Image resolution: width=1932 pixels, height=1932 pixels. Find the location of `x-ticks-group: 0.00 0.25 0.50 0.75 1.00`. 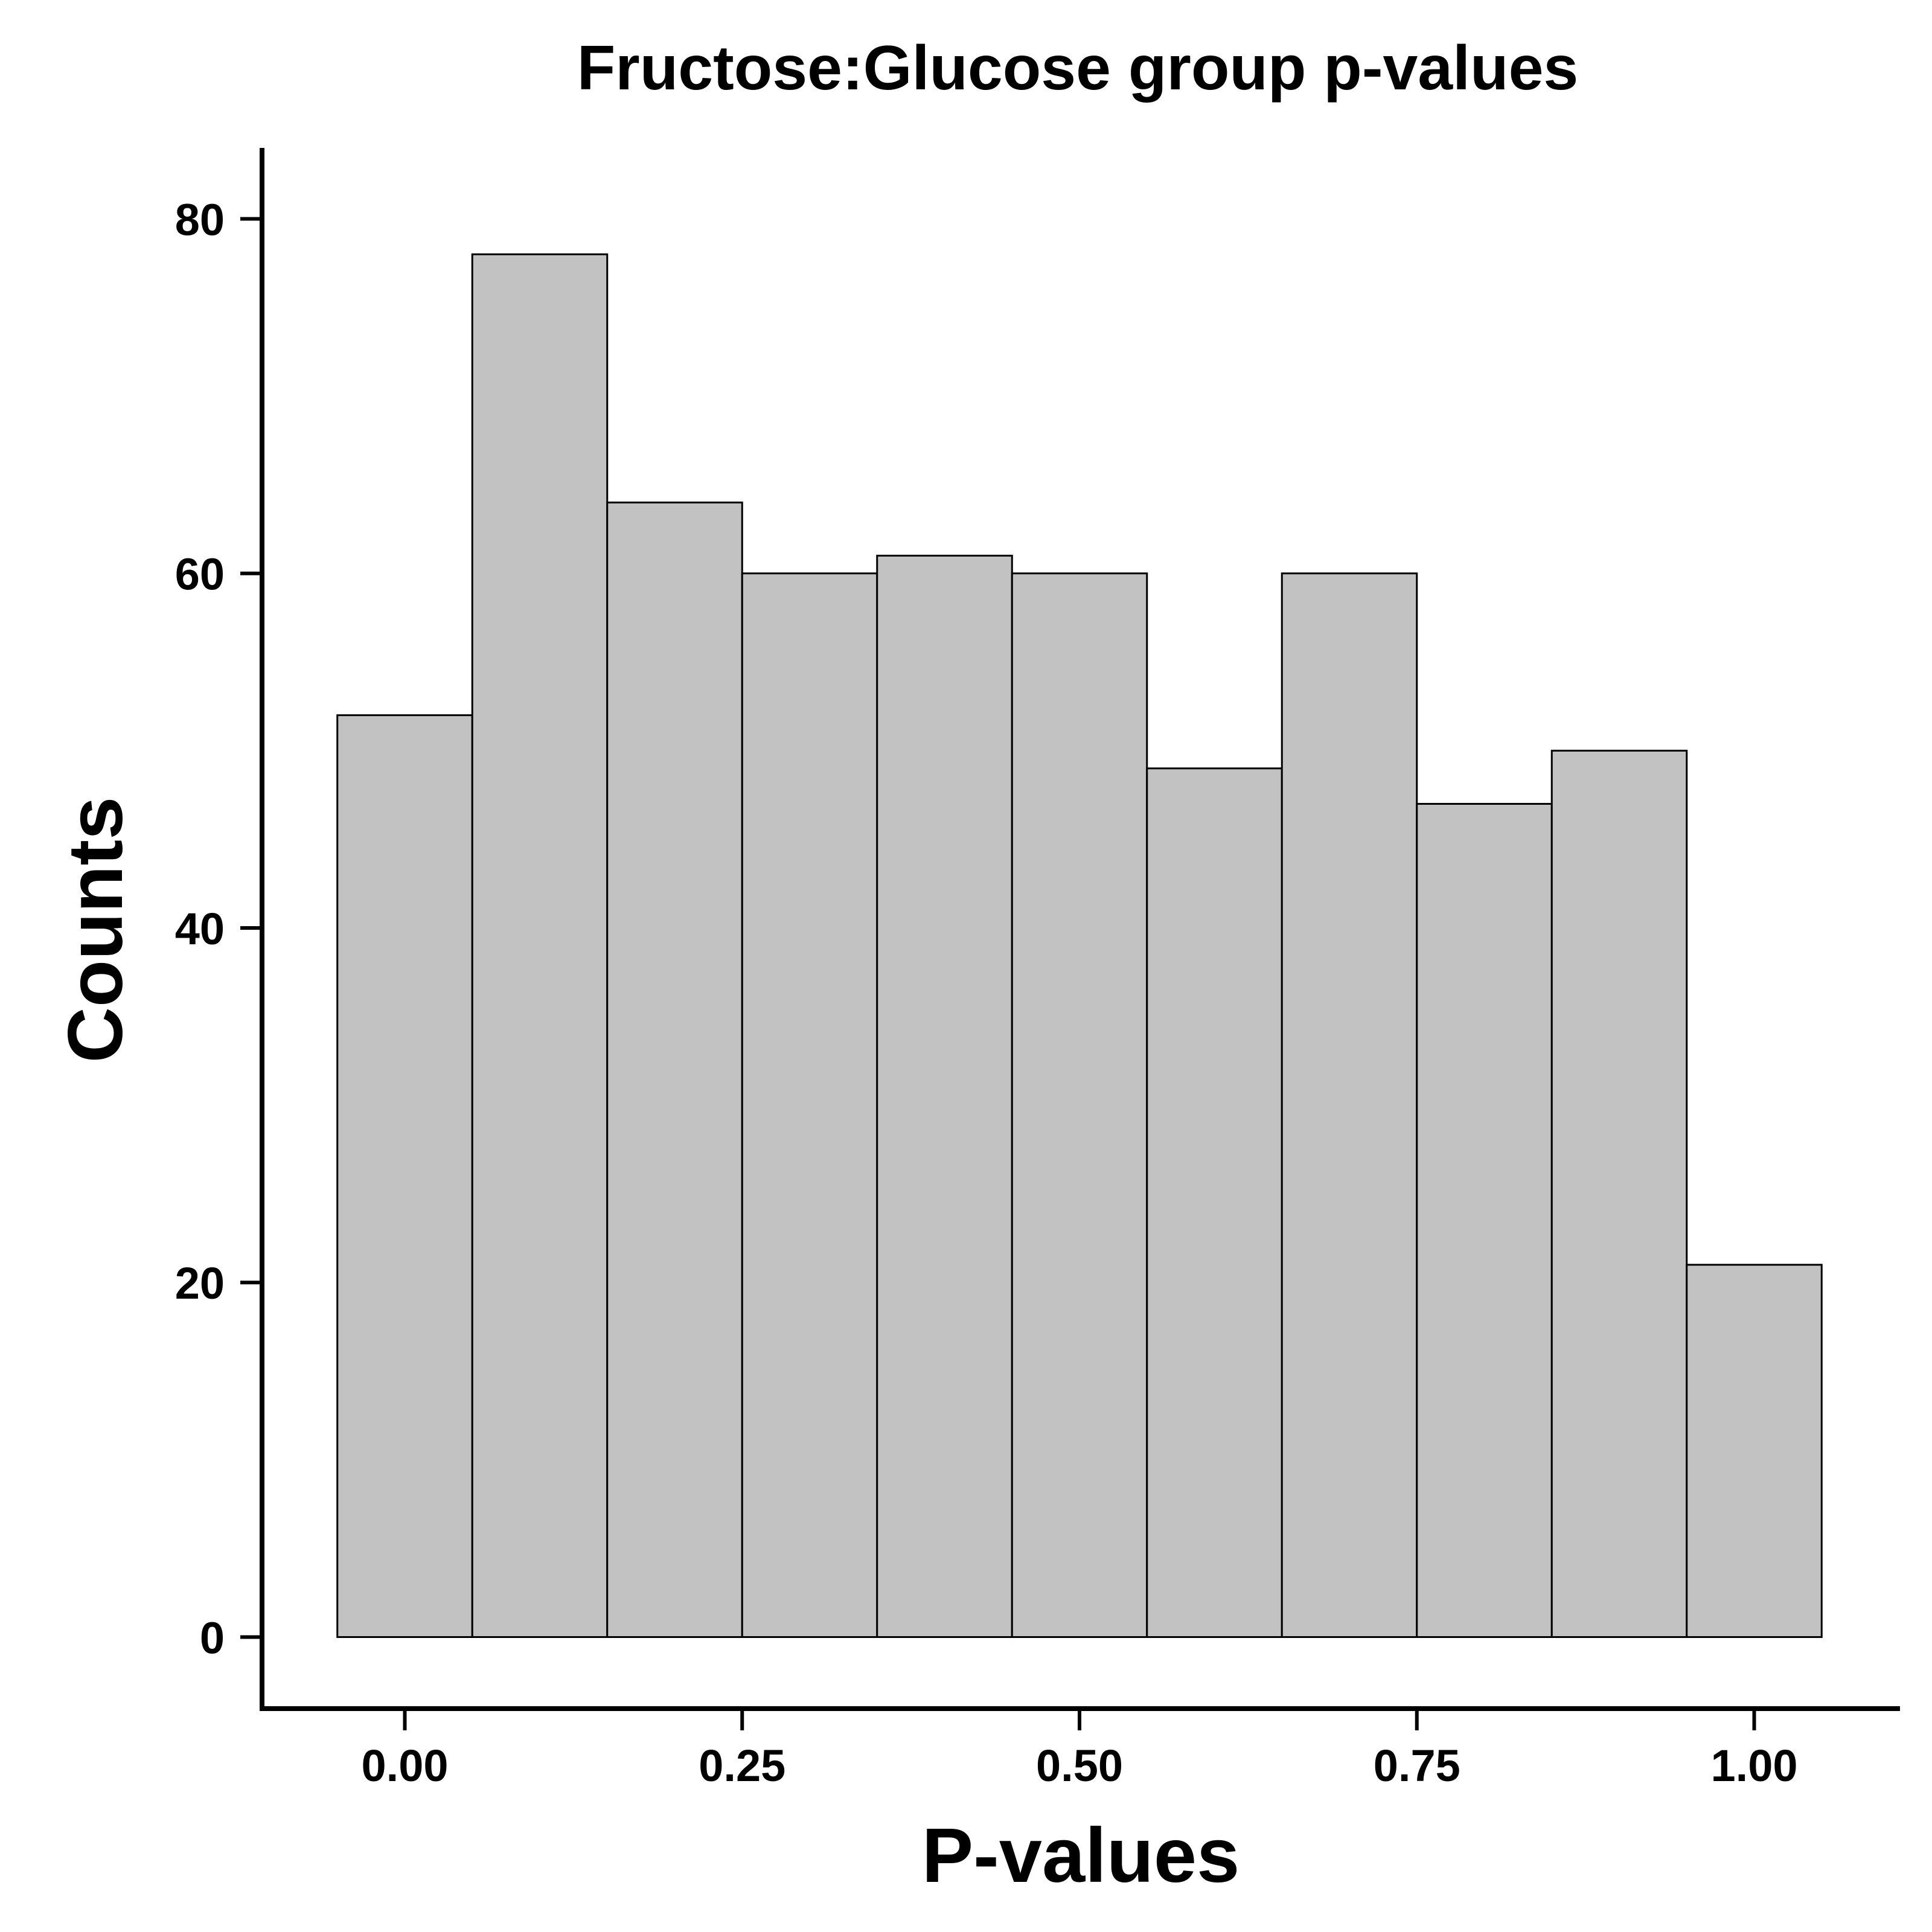

x-ticks-group: 0.00 0.25 0.50 0.75 1.00 is located at coordinates (1079, 1750).